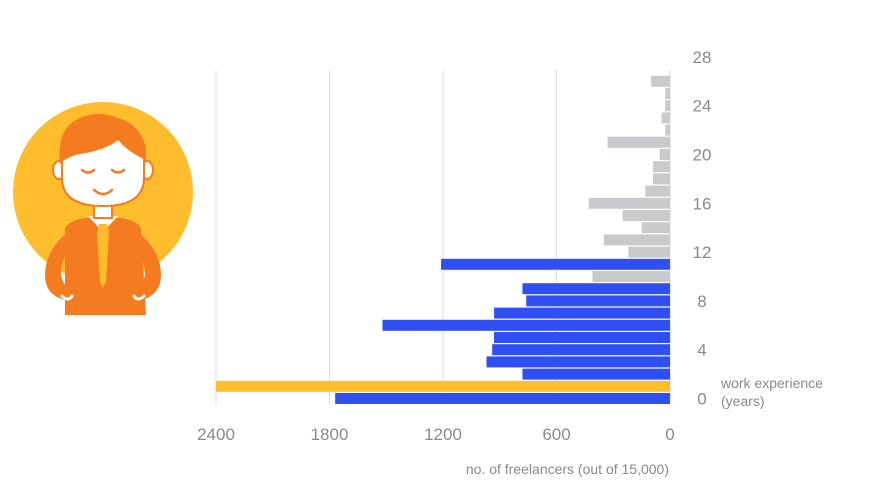 Image resolution: width=870 pixels, height=492 pixels. What do you see at coordinates (60, 265) in the screenshot?
I see `left-arm` at bounding box center [60, 265].